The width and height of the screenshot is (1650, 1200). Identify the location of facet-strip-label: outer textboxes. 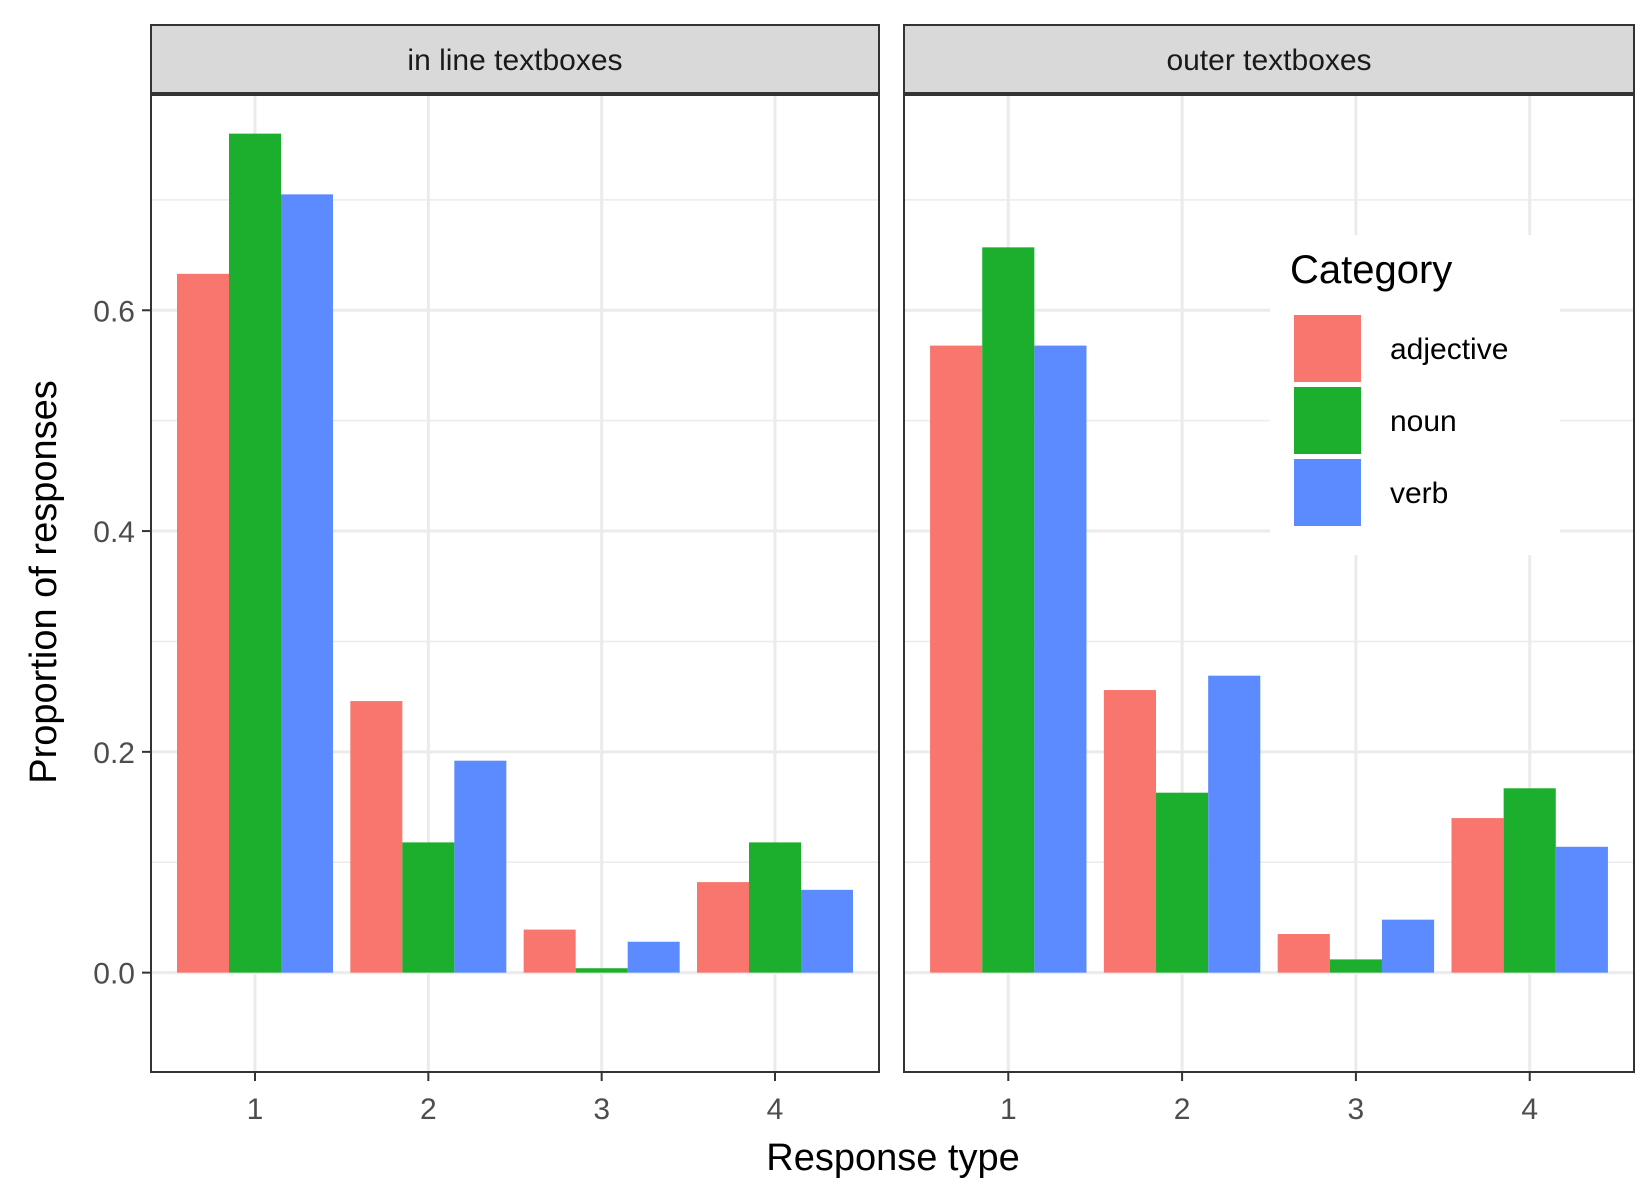
(1268, 60).